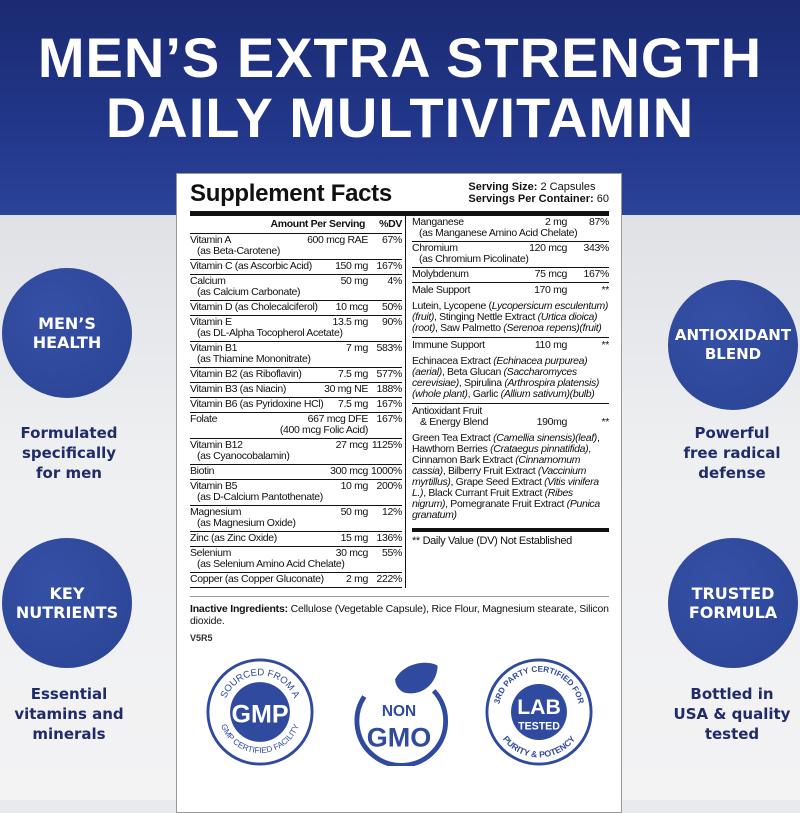 This screenshot has width=800, height=813. What do you see at coordinates (506, 504) in the screenshot?
I see `ingredient-text: , Pomegranate Fruit Extract` at bounding box center [506, 504].